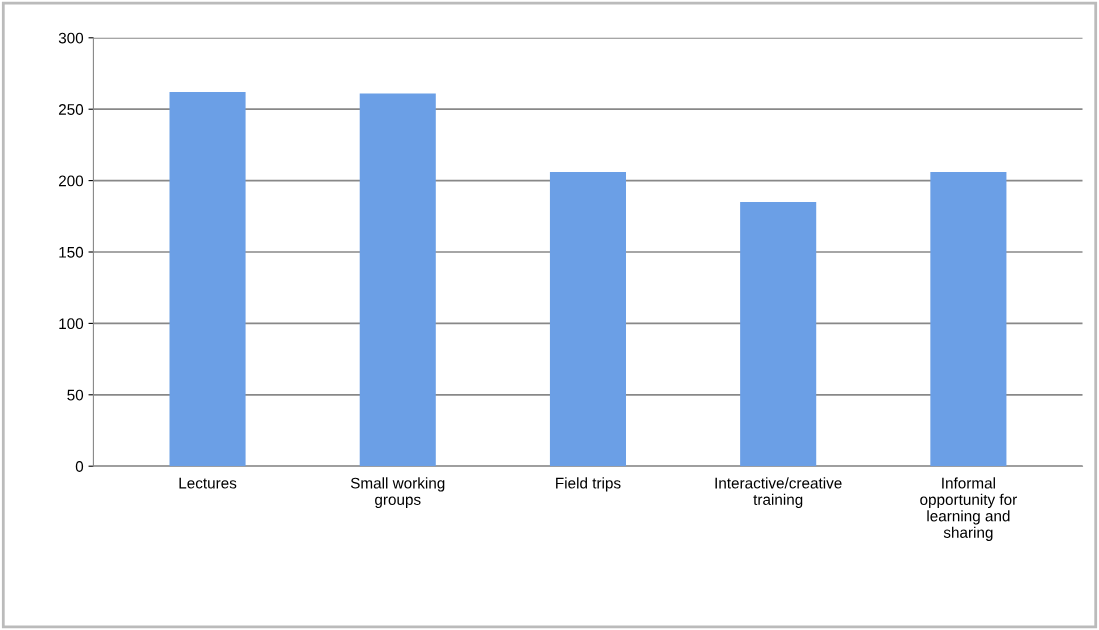 The image size is (1099, 630). What do you see at coordinates (208, 483) in the screenshot?
I see `x-tick-label: Lectures` at bounding box center [208, 483].